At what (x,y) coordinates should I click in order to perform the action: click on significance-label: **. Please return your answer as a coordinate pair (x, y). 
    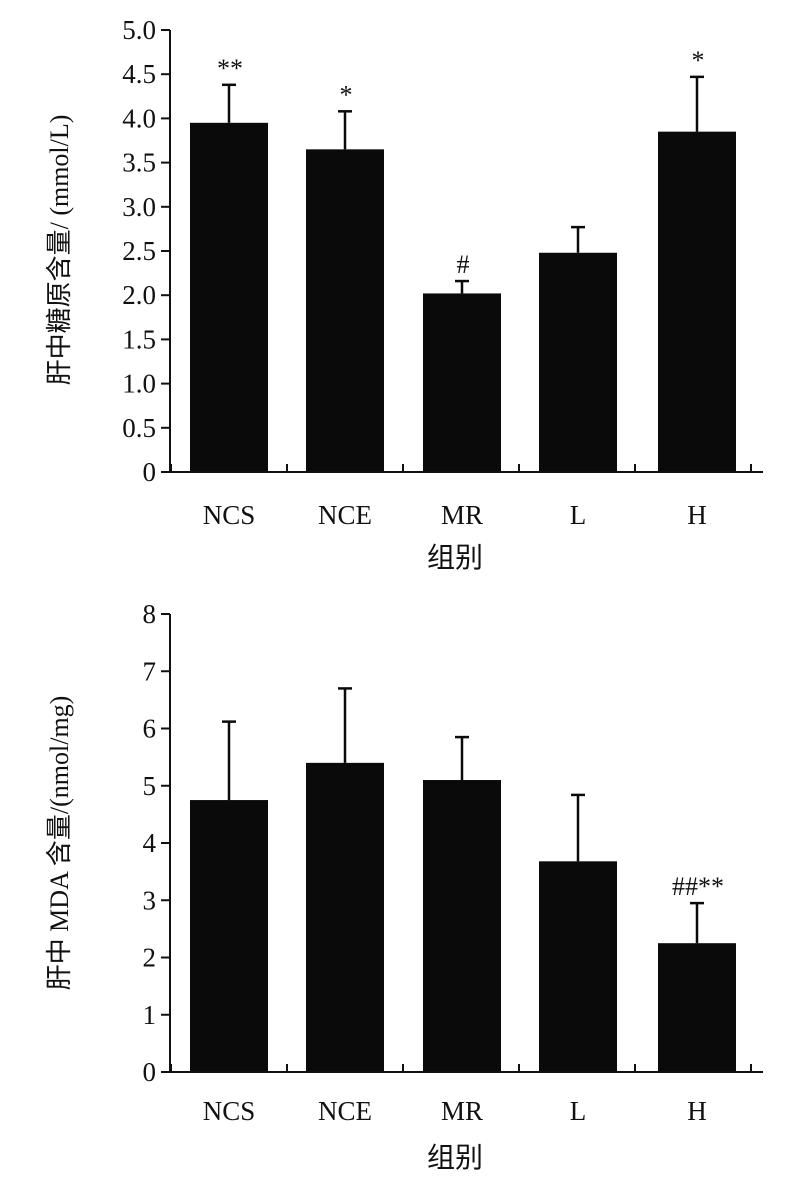
    Looking at the image, I should click on (230, 68).